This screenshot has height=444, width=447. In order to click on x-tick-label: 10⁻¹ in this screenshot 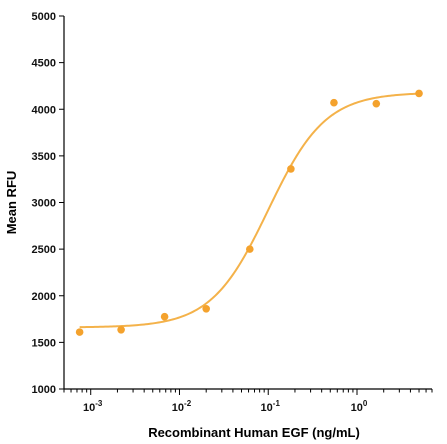, I will do `click(271, 406)`.